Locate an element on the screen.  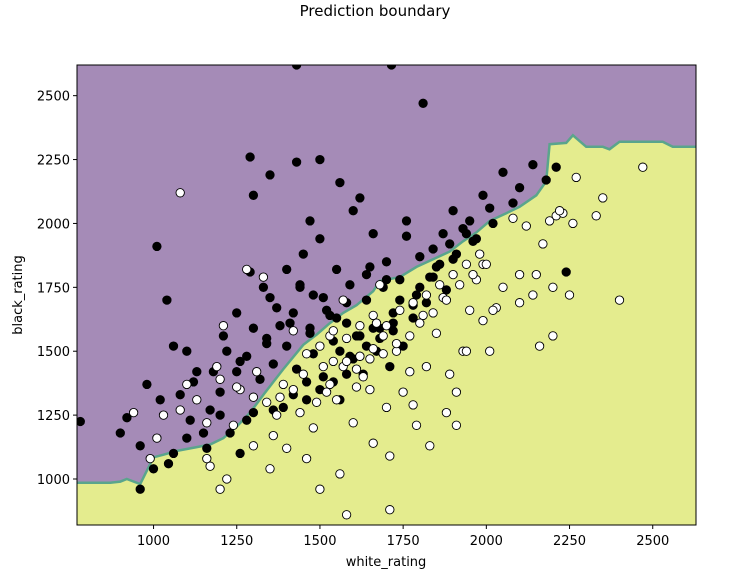
y-tick-label: 2250 is located at coordinates (53, 161).